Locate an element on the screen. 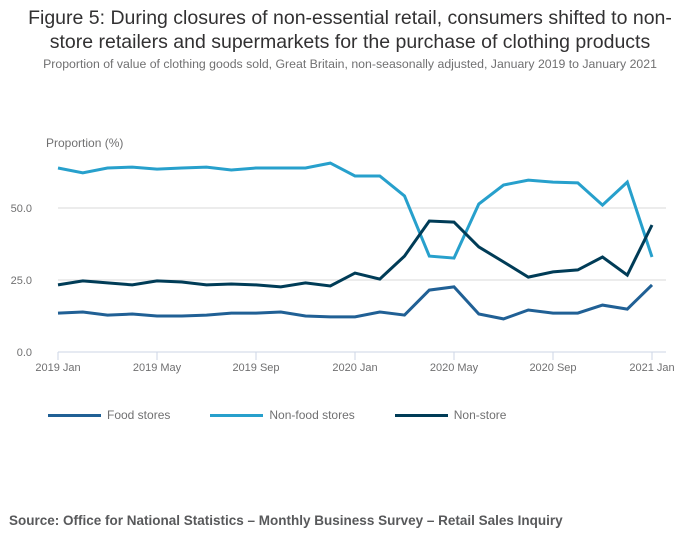 This screenshot has height=549, width=700. legend-item-non-food-stores: Non-food stores is located at coordinates (282, 415).